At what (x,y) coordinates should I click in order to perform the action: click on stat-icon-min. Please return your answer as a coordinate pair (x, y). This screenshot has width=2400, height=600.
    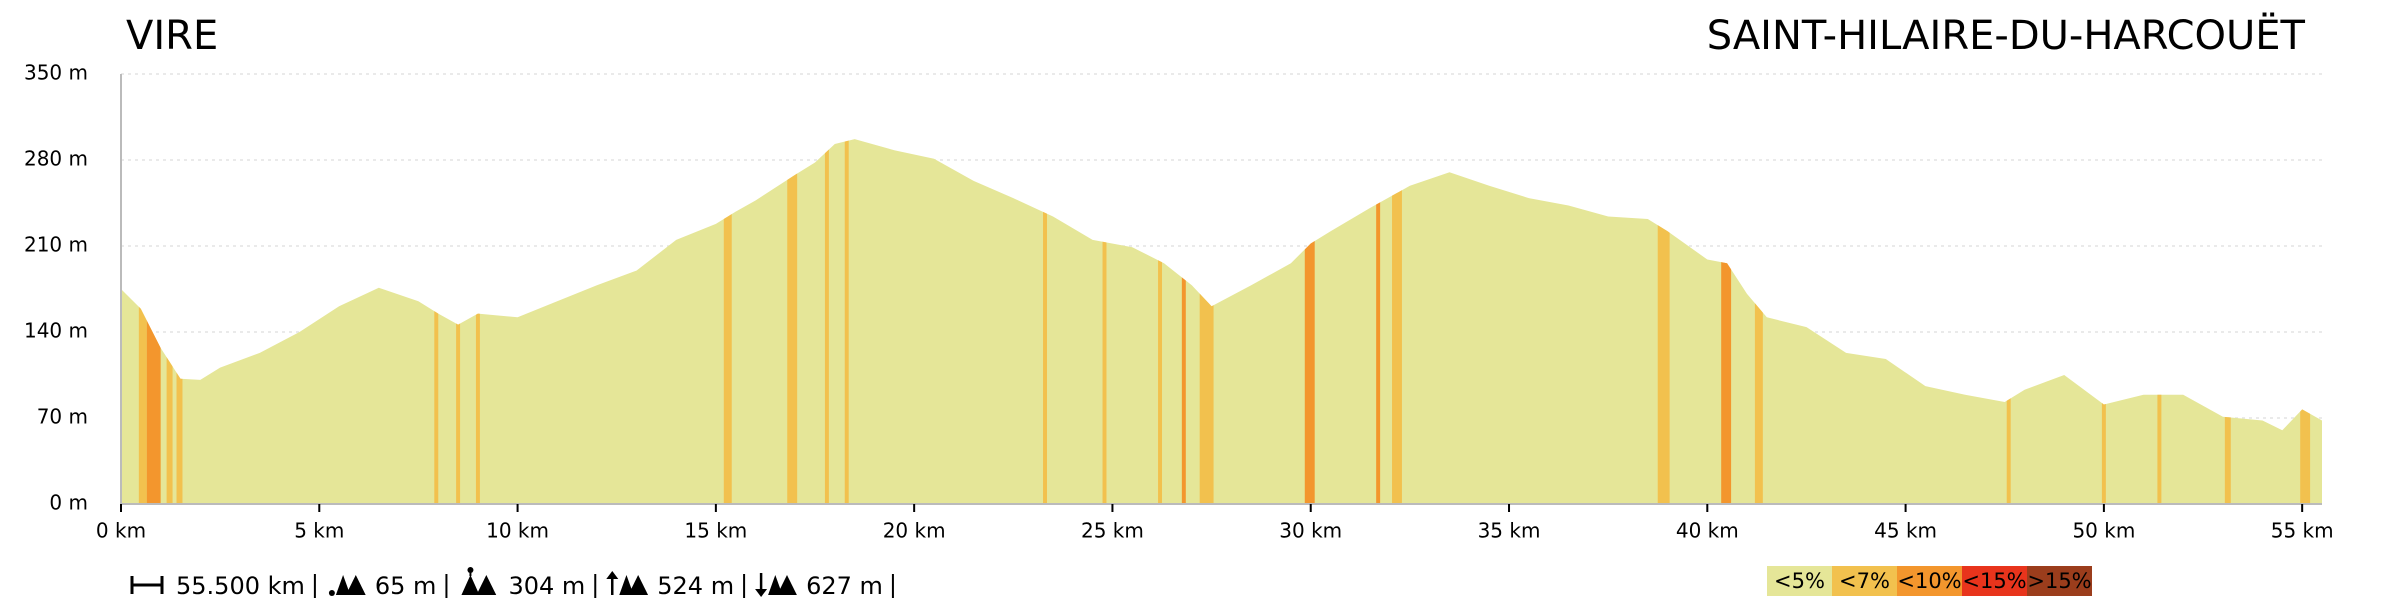
    Looking at the image, I should click on (347, 585).